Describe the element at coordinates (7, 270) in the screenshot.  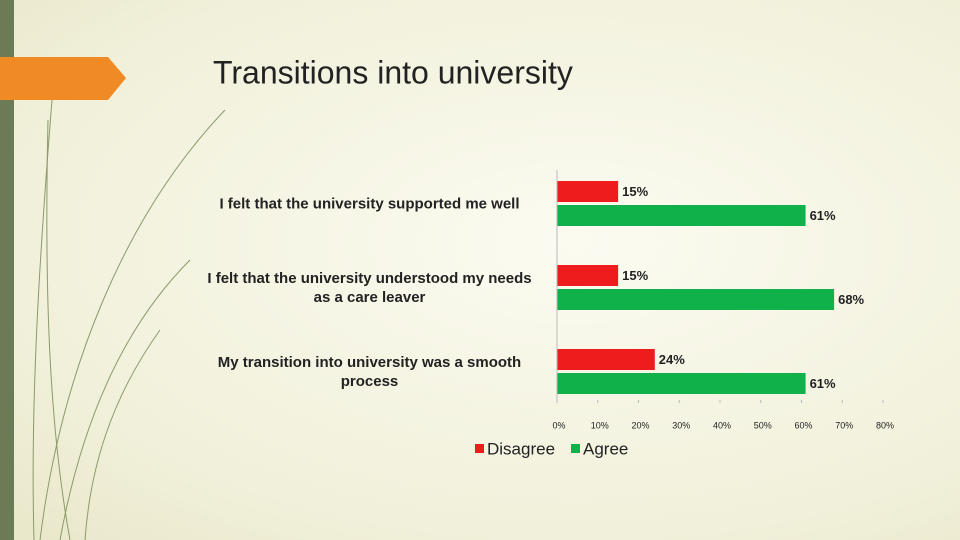
I see `side-strip` at that location.